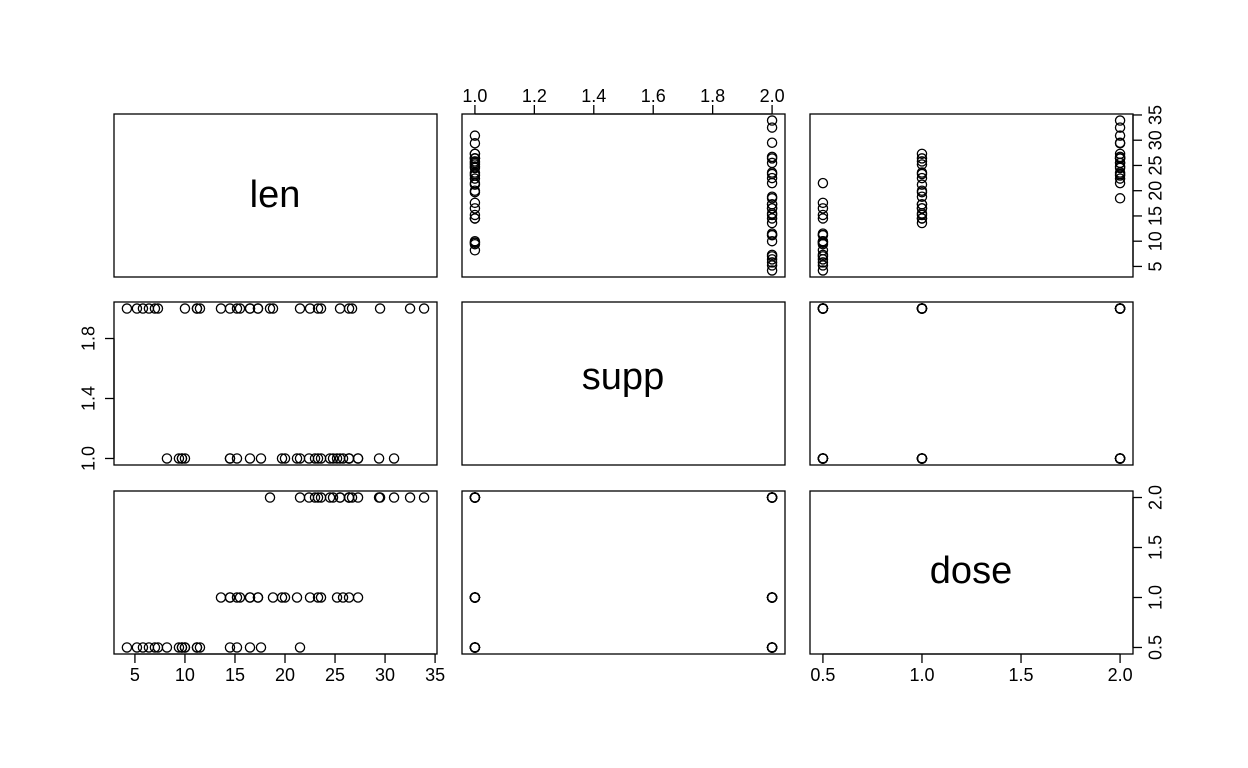 The height and width of the screenshot is (768, 1248). I want to click on bottom-axis-dose: 0.5 1.0 1.5 2.0, so click(971, 669).